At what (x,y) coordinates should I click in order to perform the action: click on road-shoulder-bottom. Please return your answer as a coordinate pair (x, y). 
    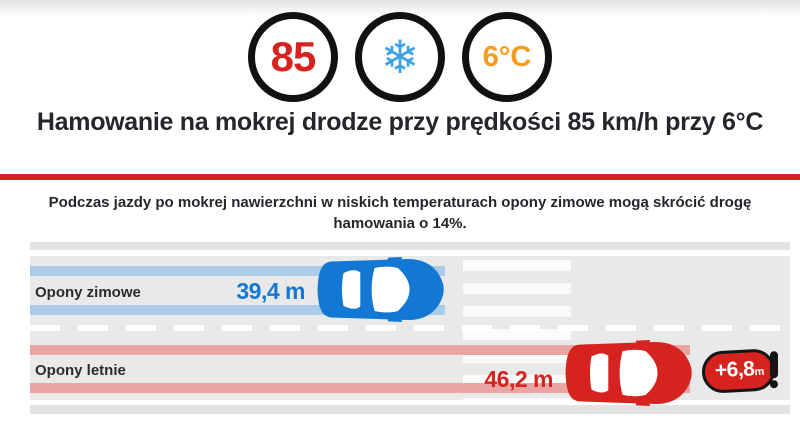
    Looking at the image, I should click on (410, 409).